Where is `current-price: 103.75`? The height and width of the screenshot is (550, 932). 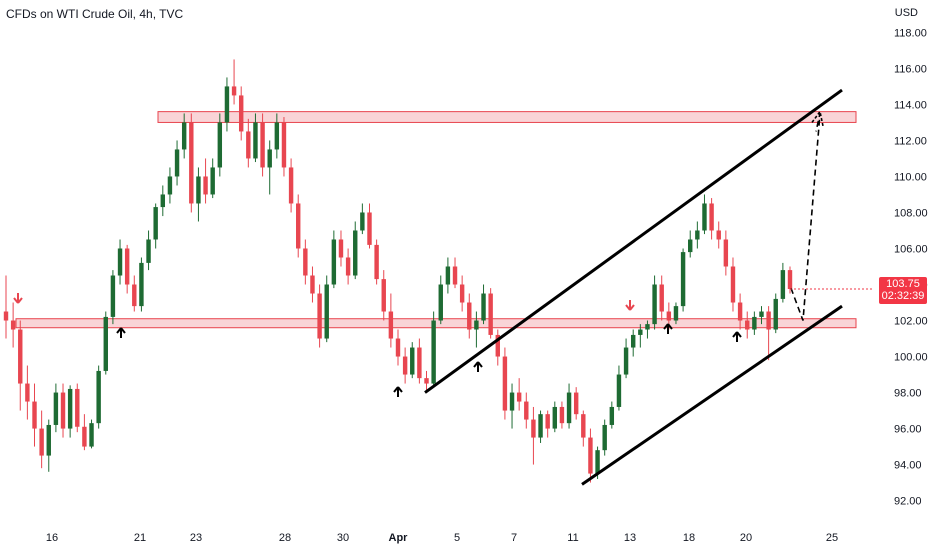 current-price: 103.75 is located at coordinates (903, 284).